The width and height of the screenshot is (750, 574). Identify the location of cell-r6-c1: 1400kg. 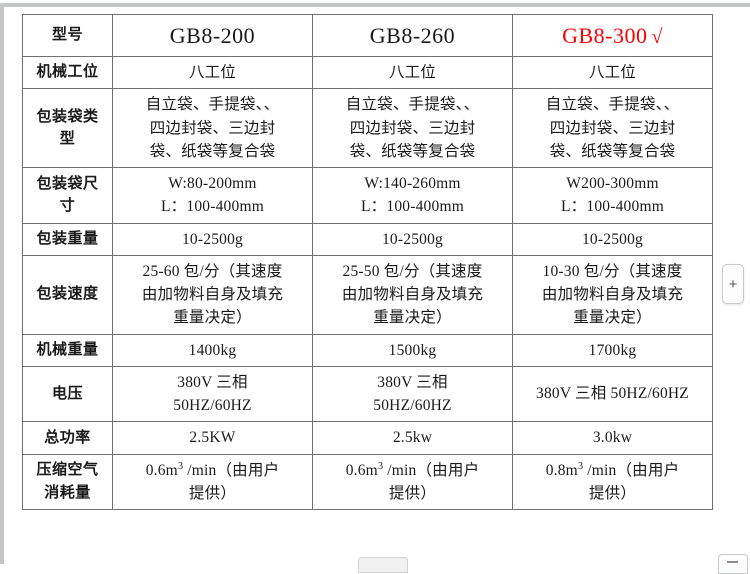
(212, 350).